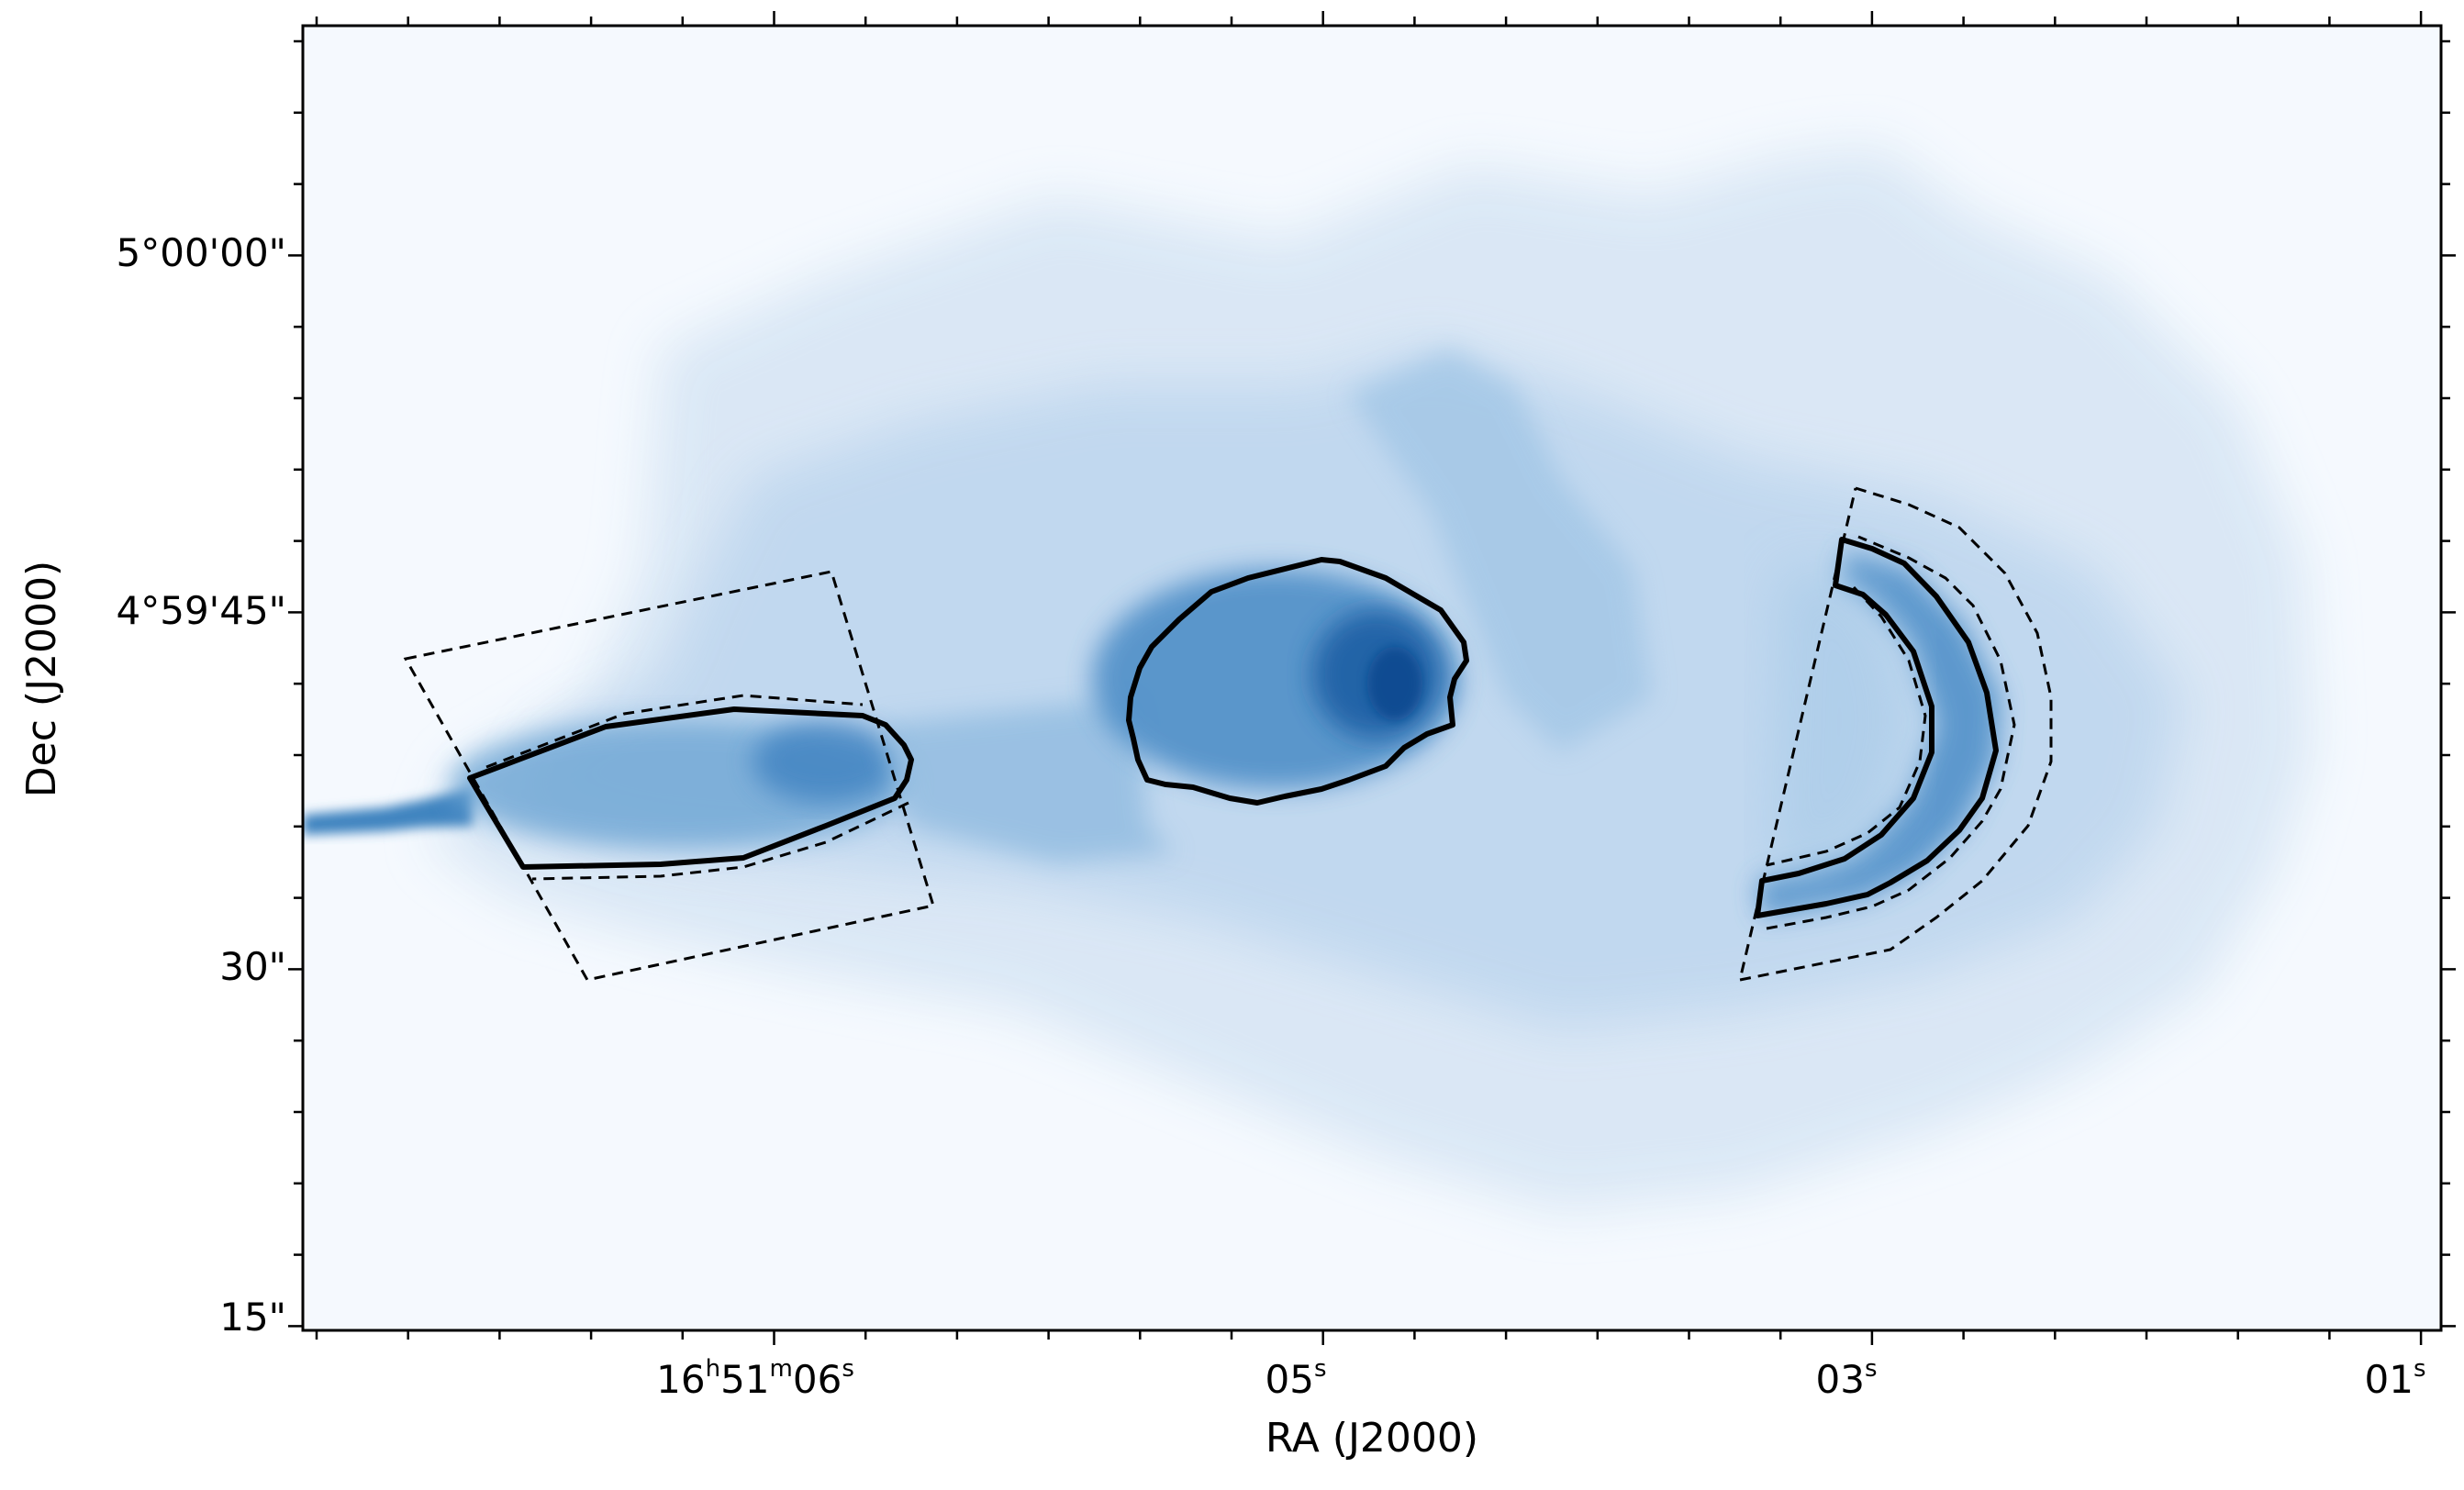 The height and width of the screenshot is (1490, 2464). I want to click on y-tick-label: 4°59'45", so click(202, 610).